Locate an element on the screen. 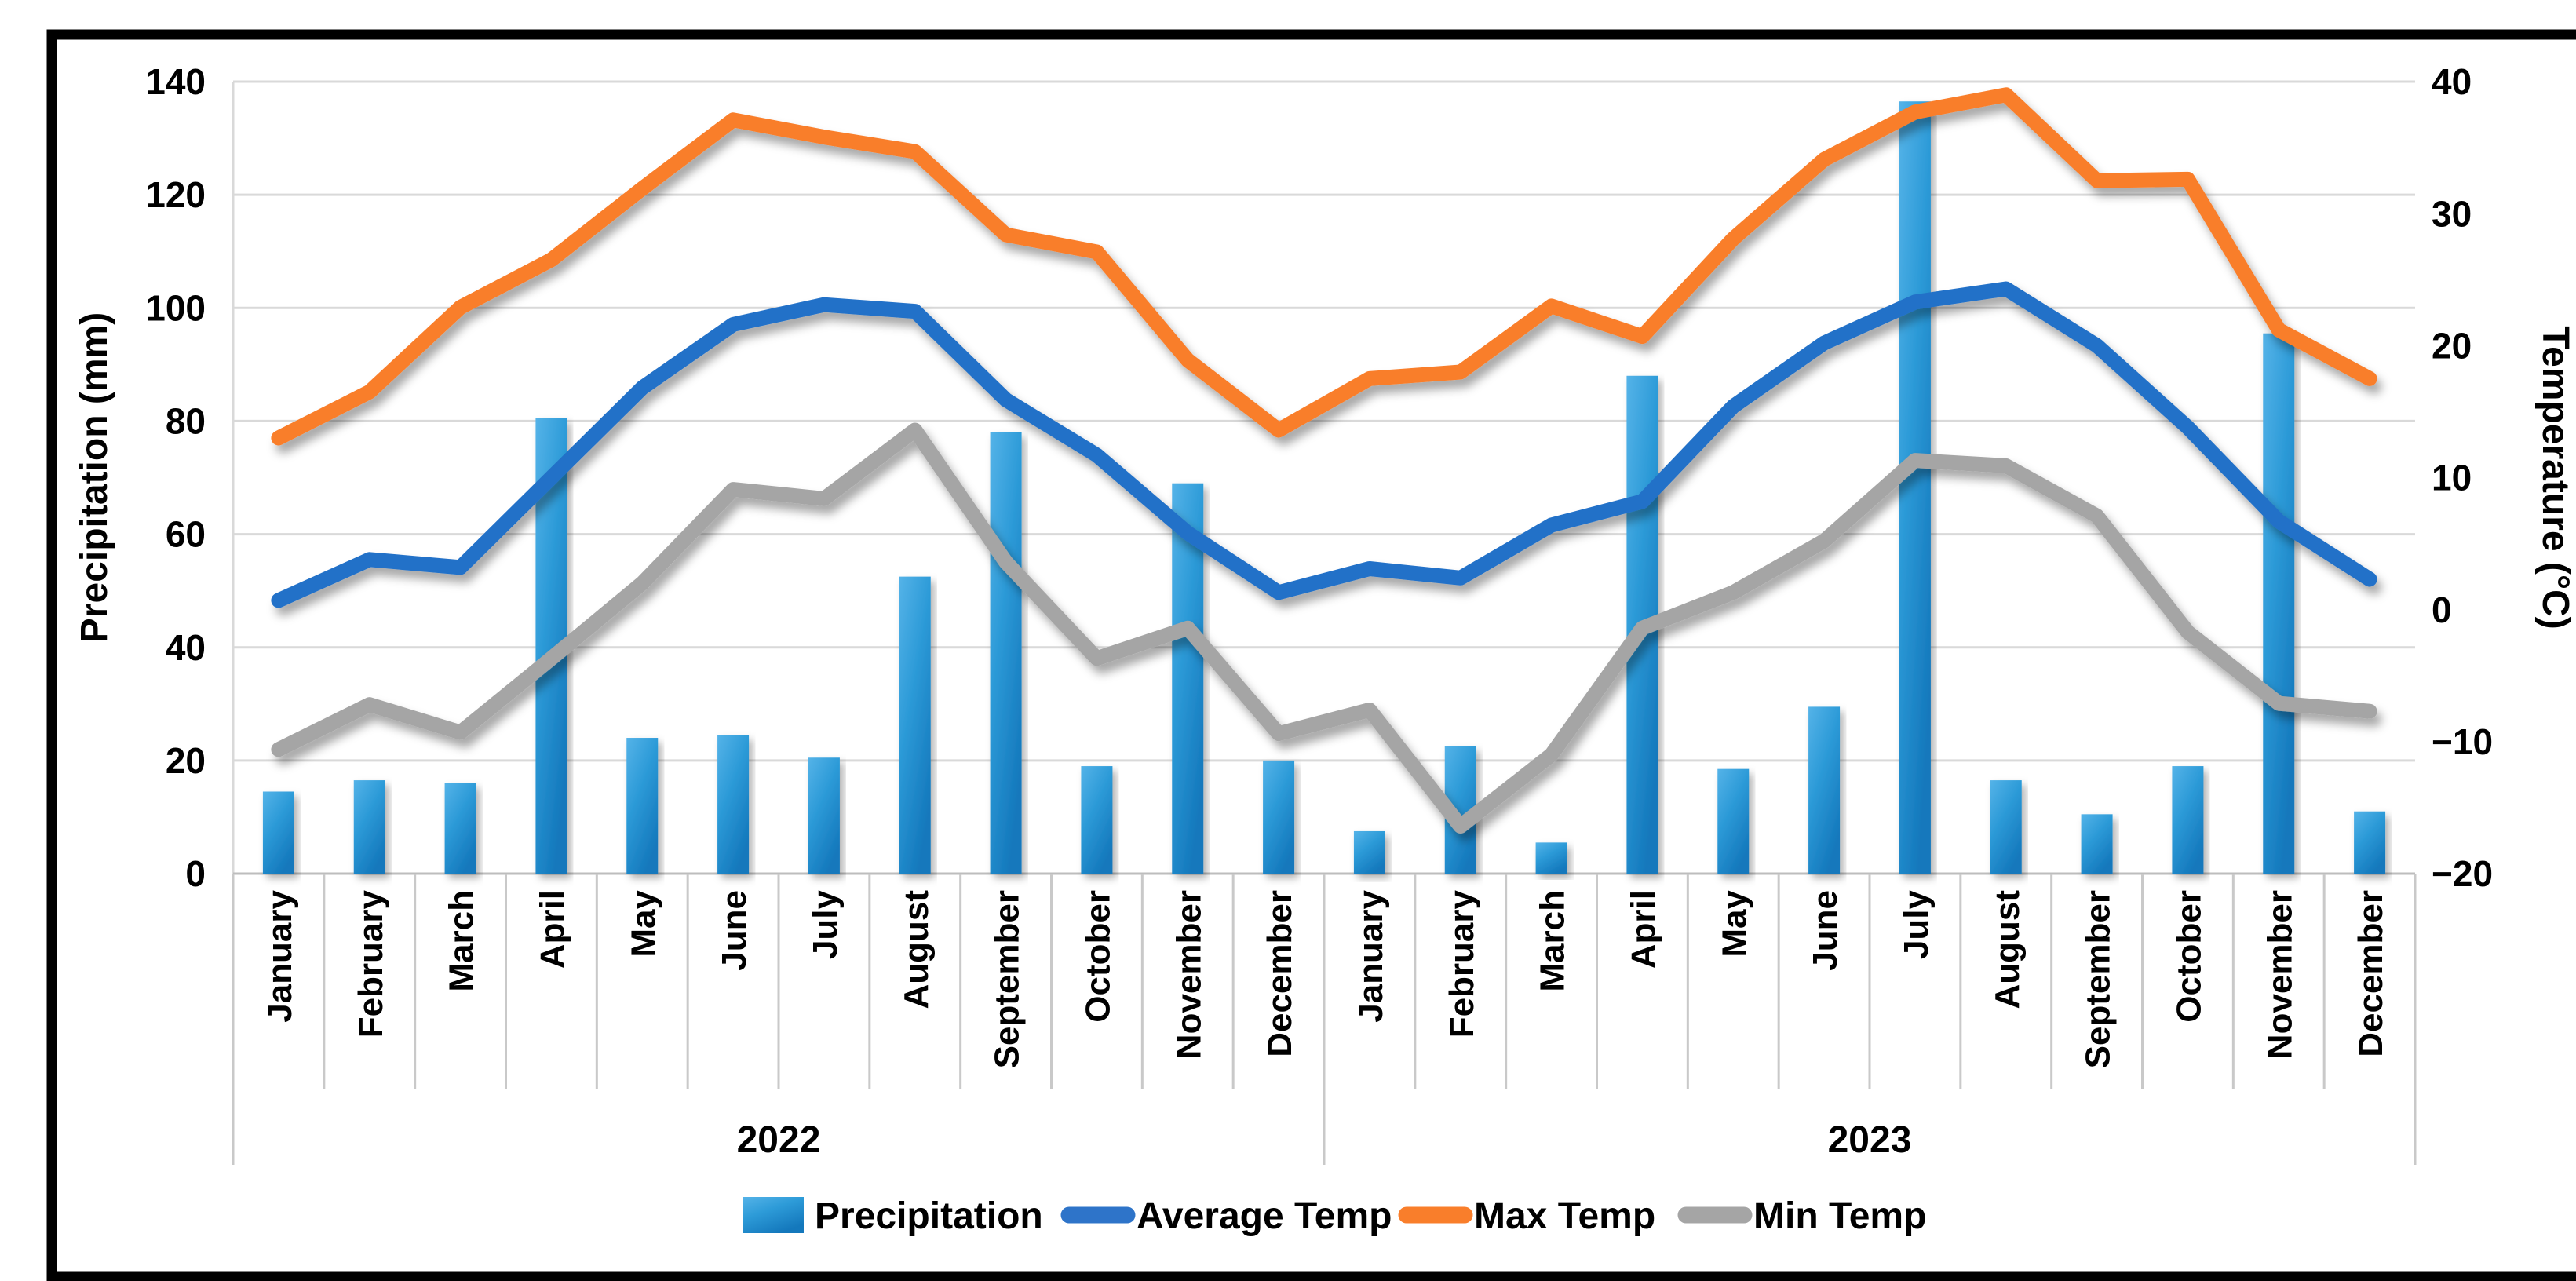 The image size is (2576, 1281). year-label: 2022 is located at coordinates (779, 1140).